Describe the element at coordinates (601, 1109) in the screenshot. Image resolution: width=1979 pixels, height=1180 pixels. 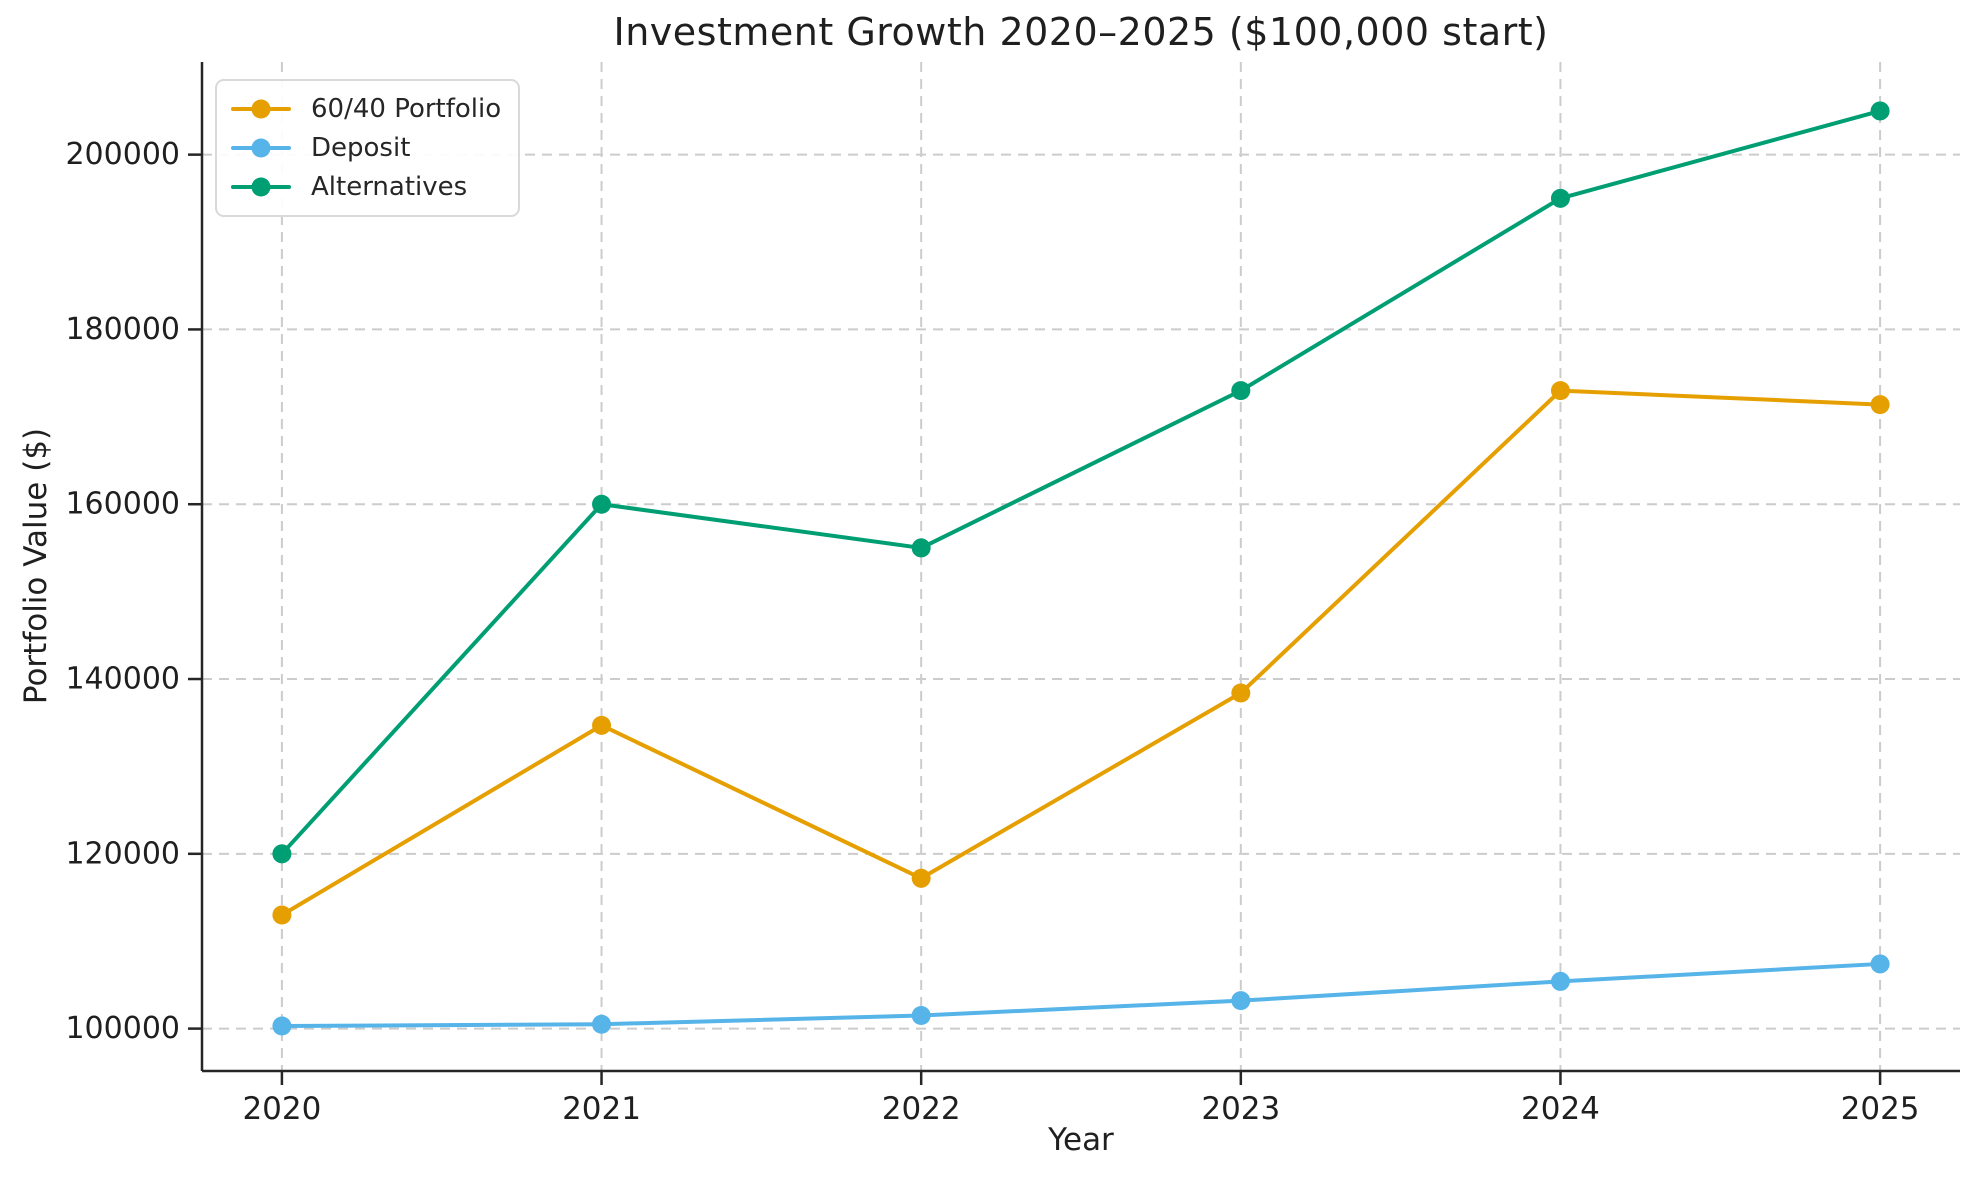
I see `x-tick-label: 2021` at that location.